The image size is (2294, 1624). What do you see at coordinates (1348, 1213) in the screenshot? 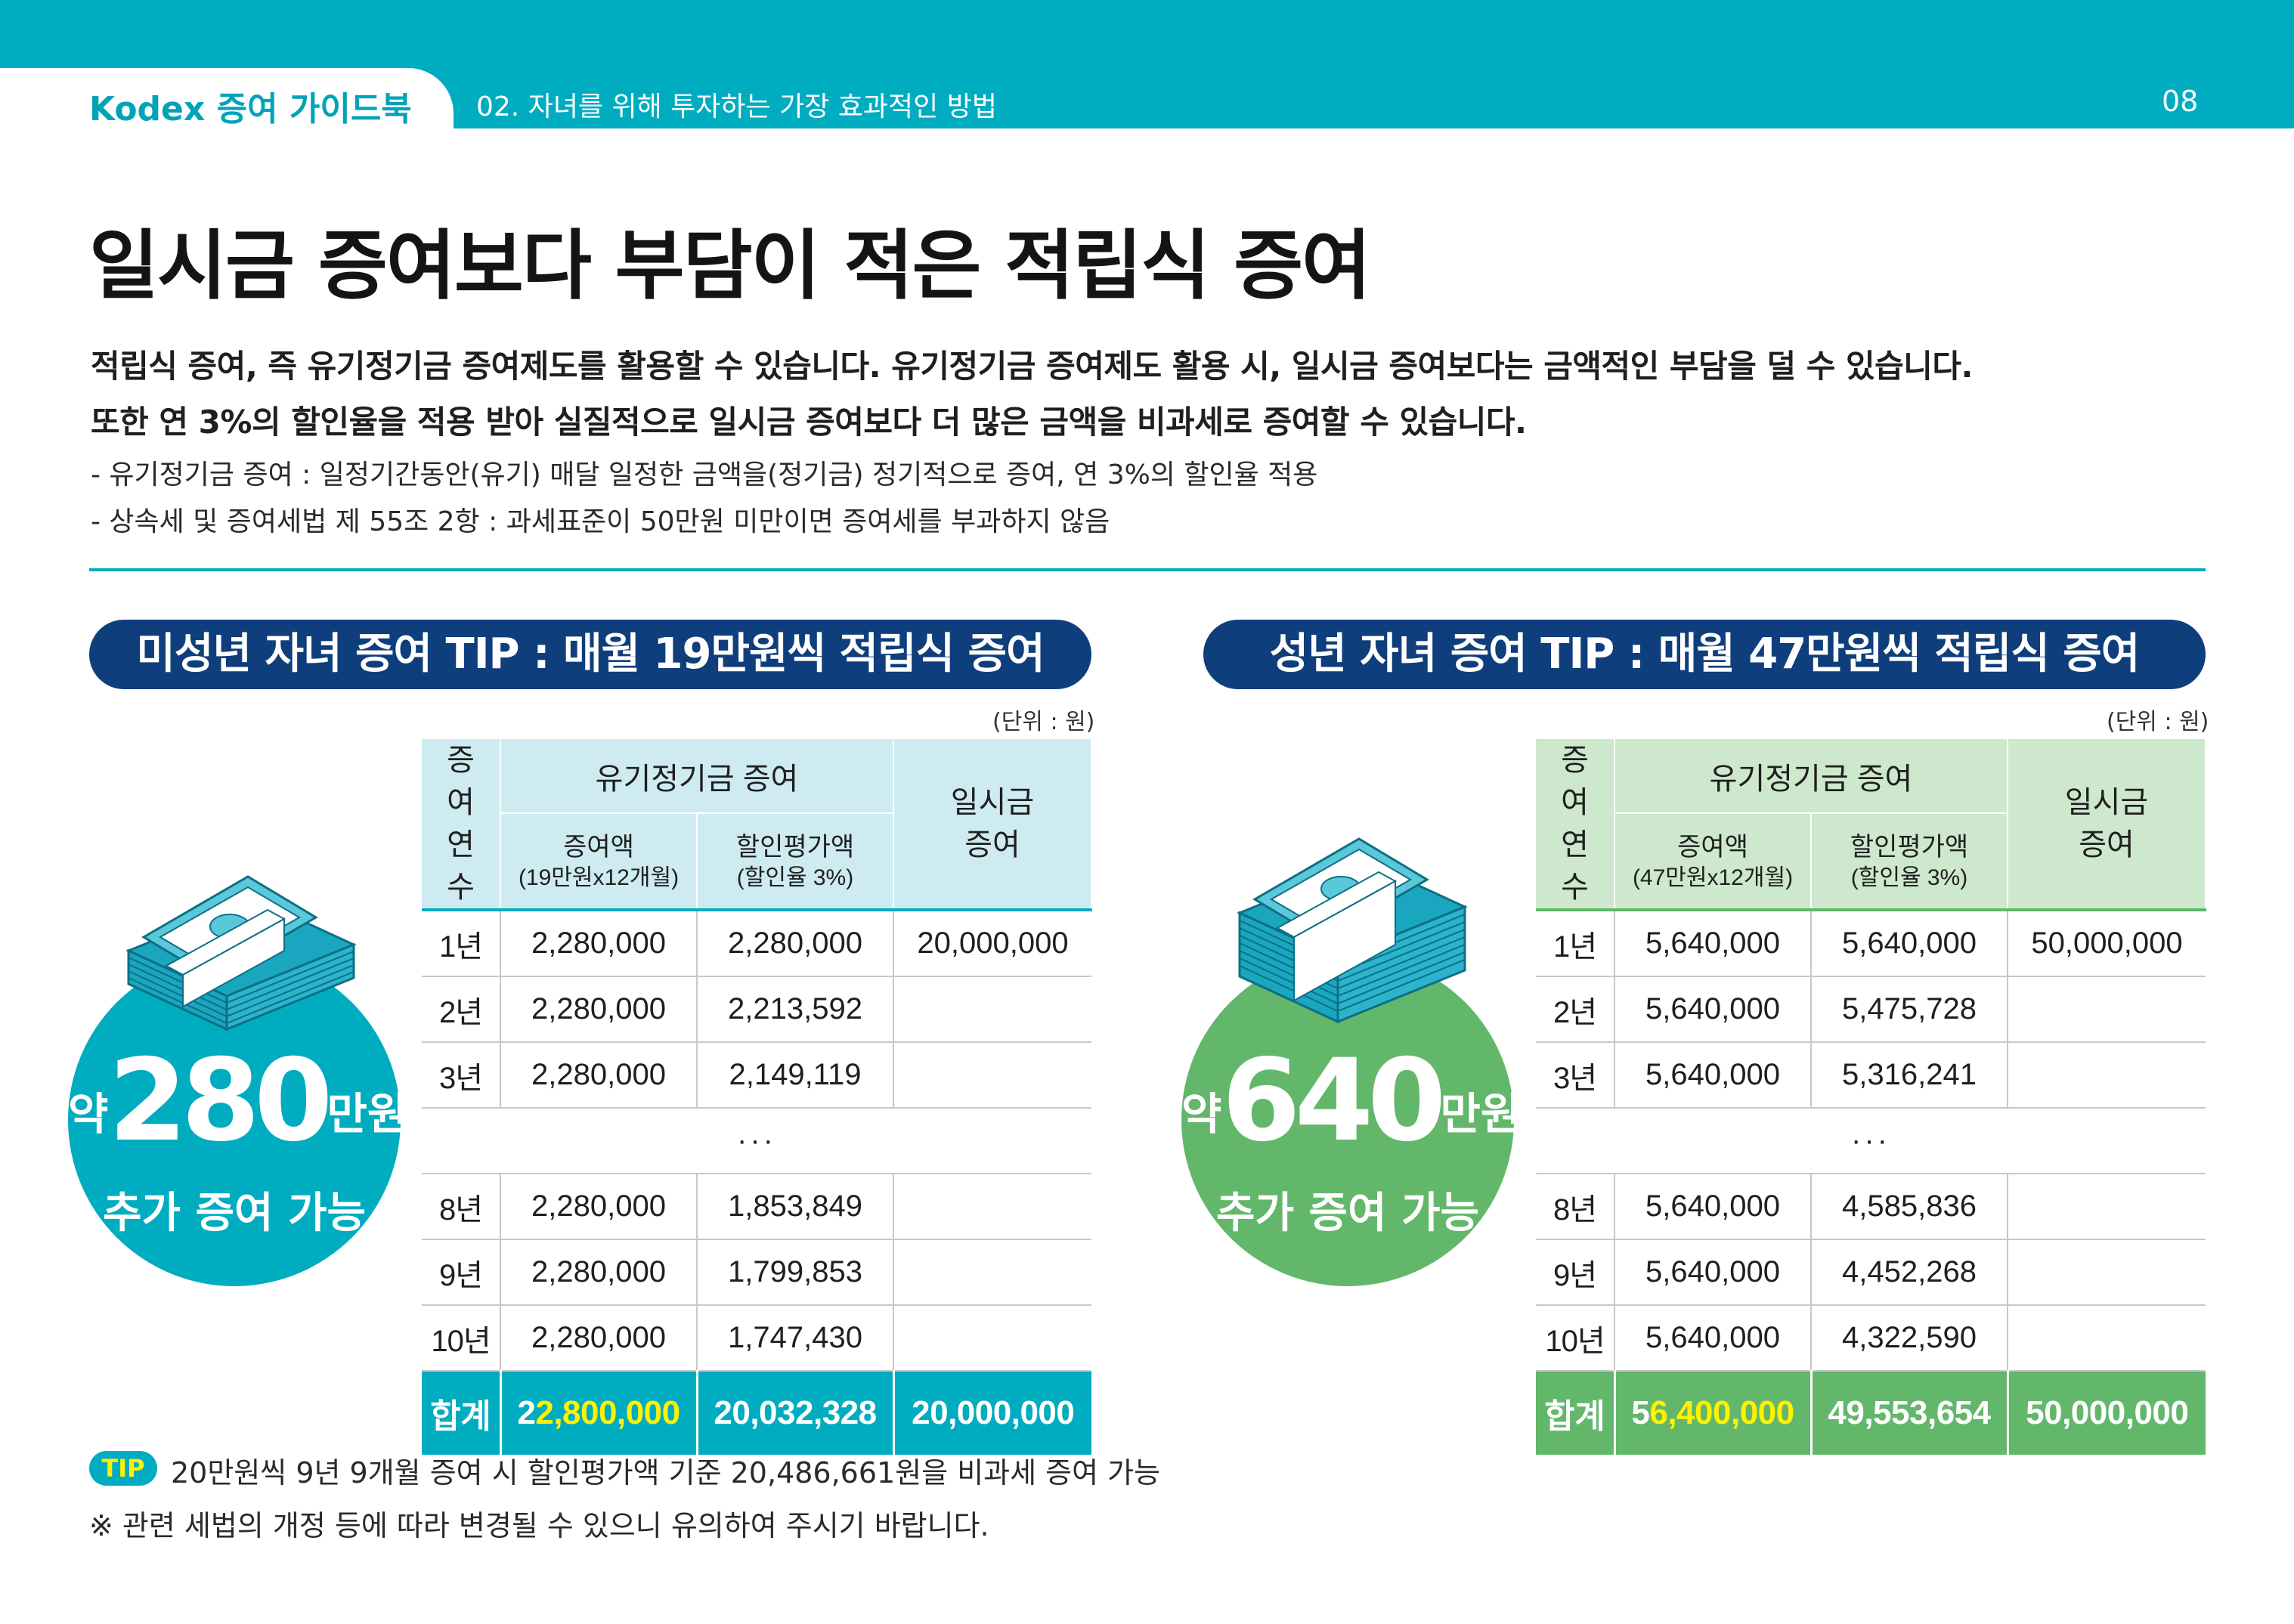
I see `adult-highlight-sub: 추가 증여 가능` at bounding box center [1348, 1213].